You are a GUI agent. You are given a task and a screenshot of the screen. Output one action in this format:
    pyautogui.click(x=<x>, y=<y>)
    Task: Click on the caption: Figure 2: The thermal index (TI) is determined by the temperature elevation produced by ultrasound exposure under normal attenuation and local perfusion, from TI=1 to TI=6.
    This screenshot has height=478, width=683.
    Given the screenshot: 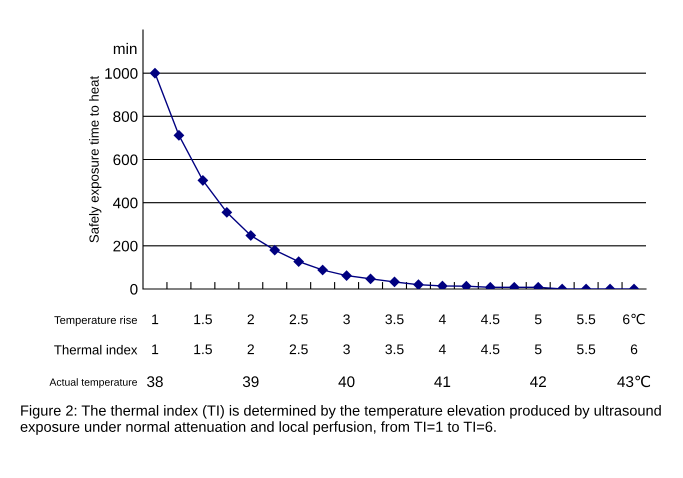 What is the action you would take?
    pyautogui.click(x=340, y=420)
    